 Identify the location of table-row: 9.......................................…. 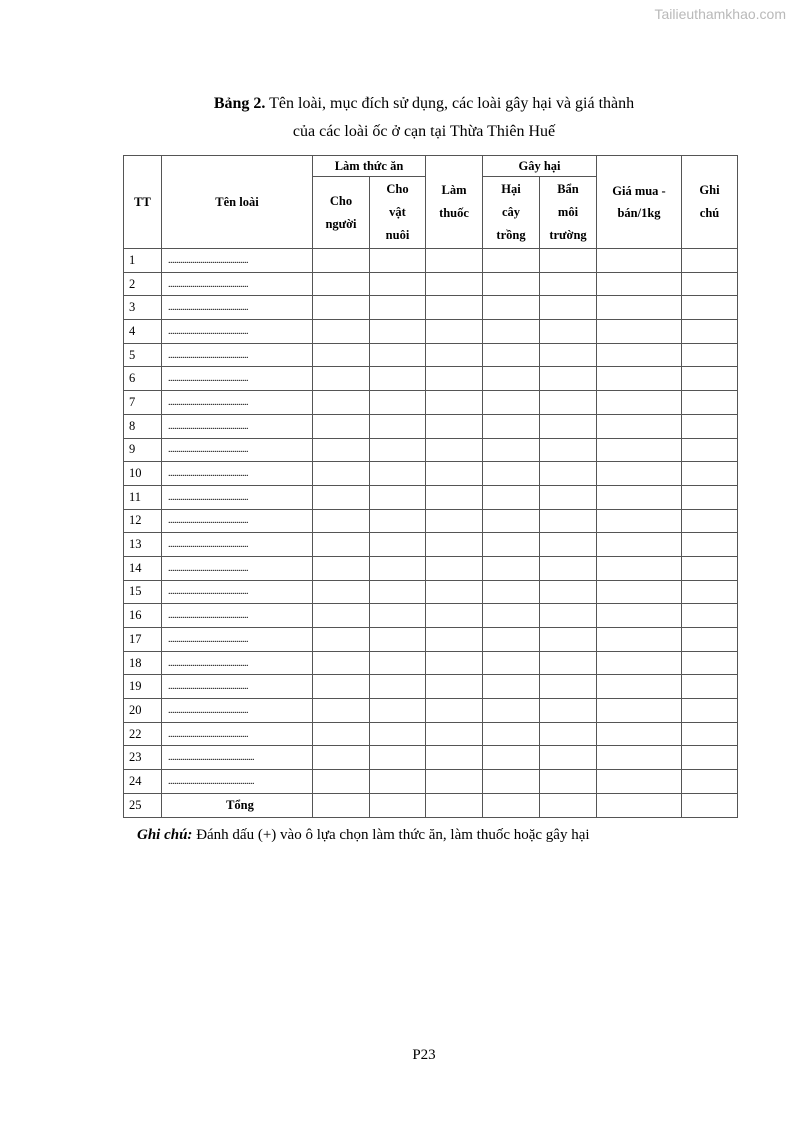
(430, 450).